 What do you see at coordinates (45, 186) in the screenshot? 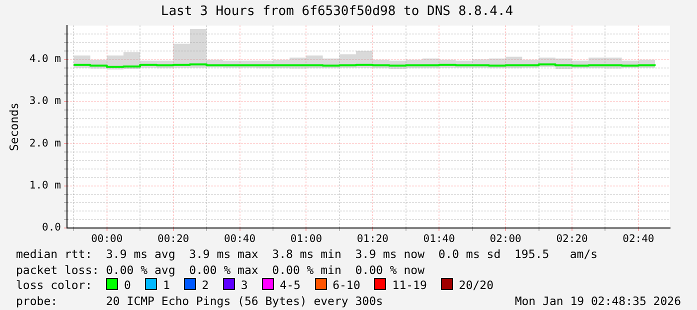
I see `y-tick-label: 1.0 m` at bounding box center [45, 186].